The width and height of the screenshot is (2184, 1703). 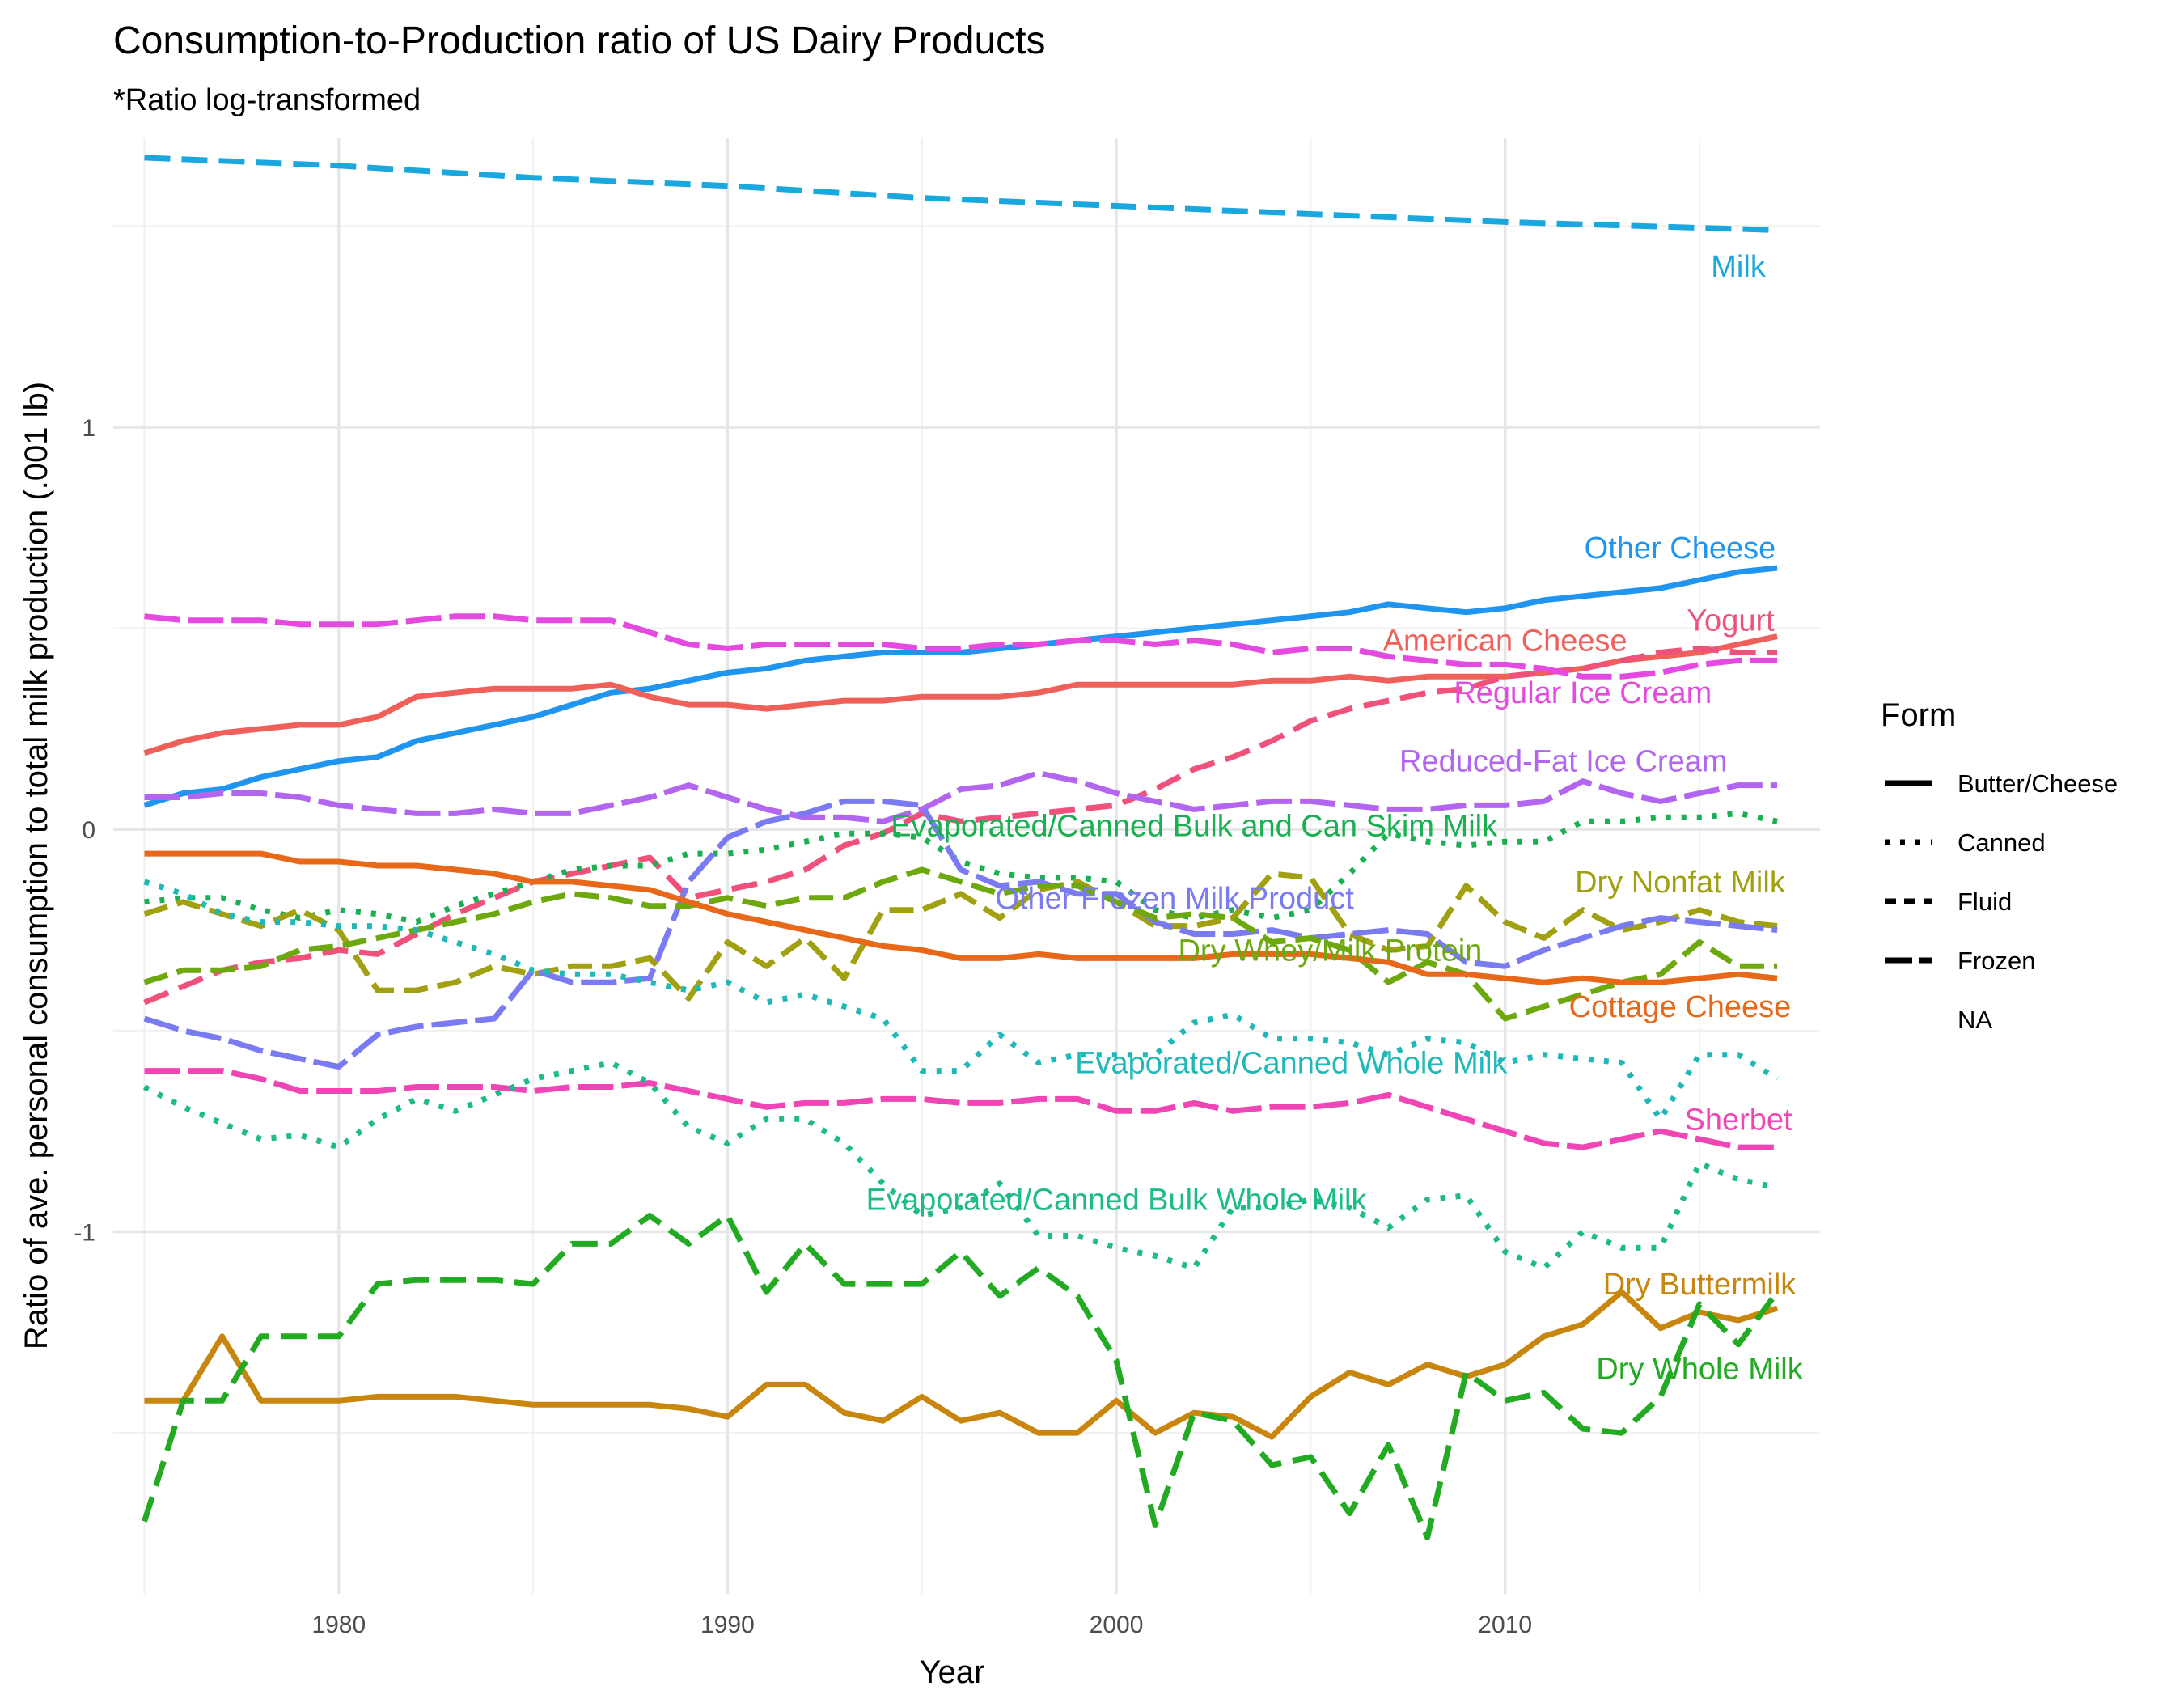 I want to click on series-line-american-cheese, so click(x=961, y=694).